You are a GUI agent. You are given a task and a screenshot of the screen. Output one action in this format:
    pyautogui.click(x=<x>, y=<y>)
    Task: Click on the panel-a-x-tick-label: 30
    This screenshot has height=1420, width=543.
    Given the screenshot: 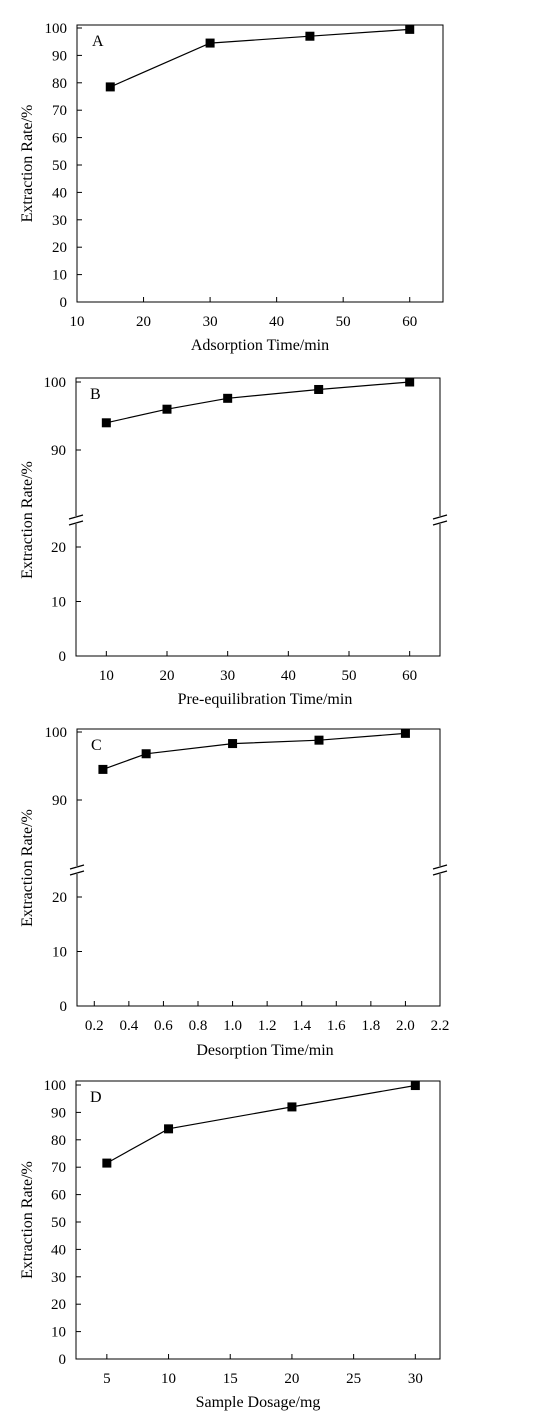 What is the action you would take?
    pyautogui.click(x=210, y=322)
    